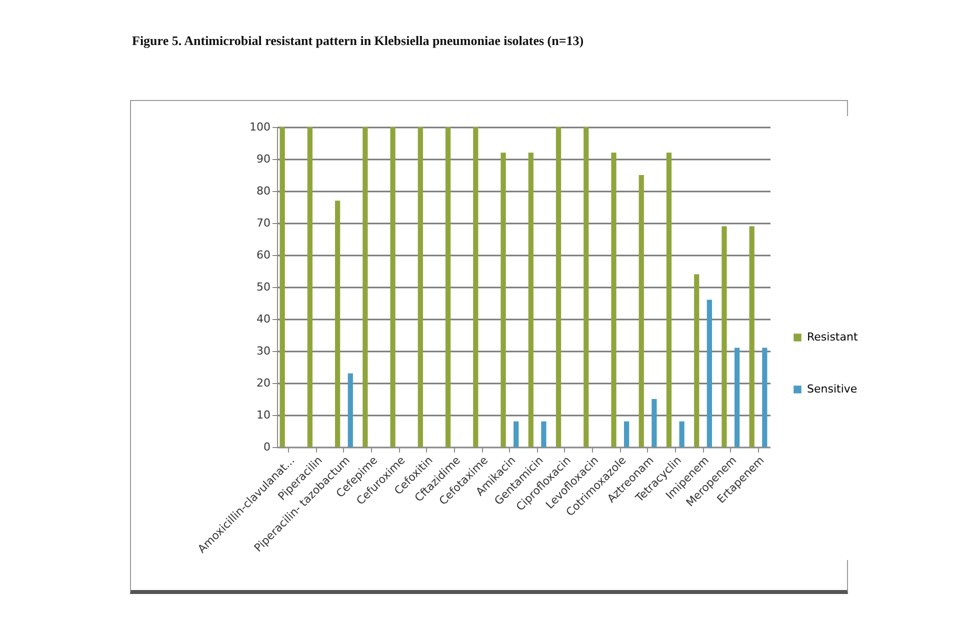  Describe the element at coordinates (263, 159) in the screenshot. I see `y-tick-label: 90` at that location.